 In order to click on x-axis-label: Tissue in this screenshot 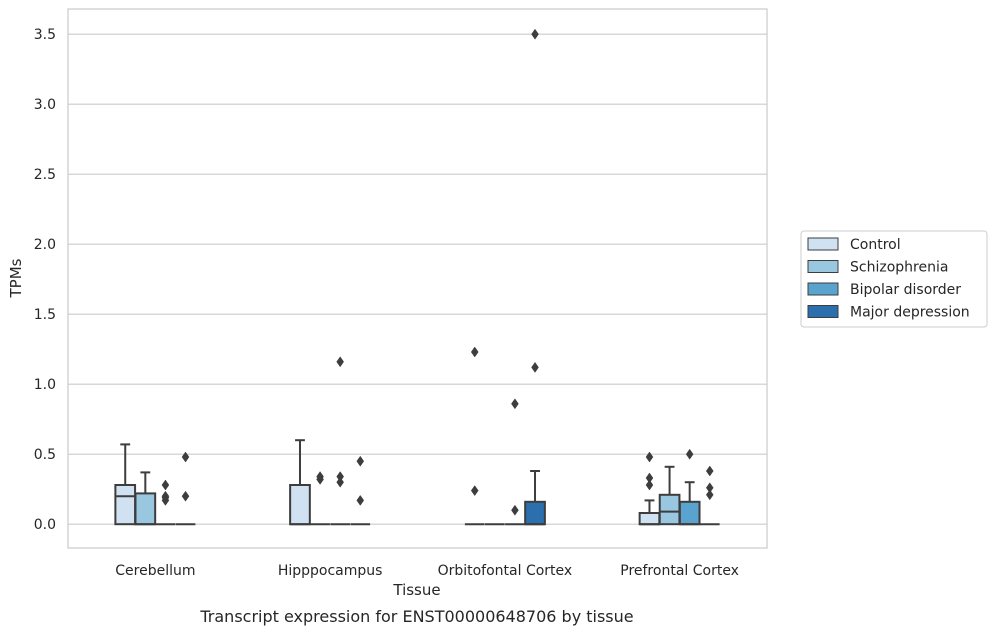, I will do `click(416, 590)`.